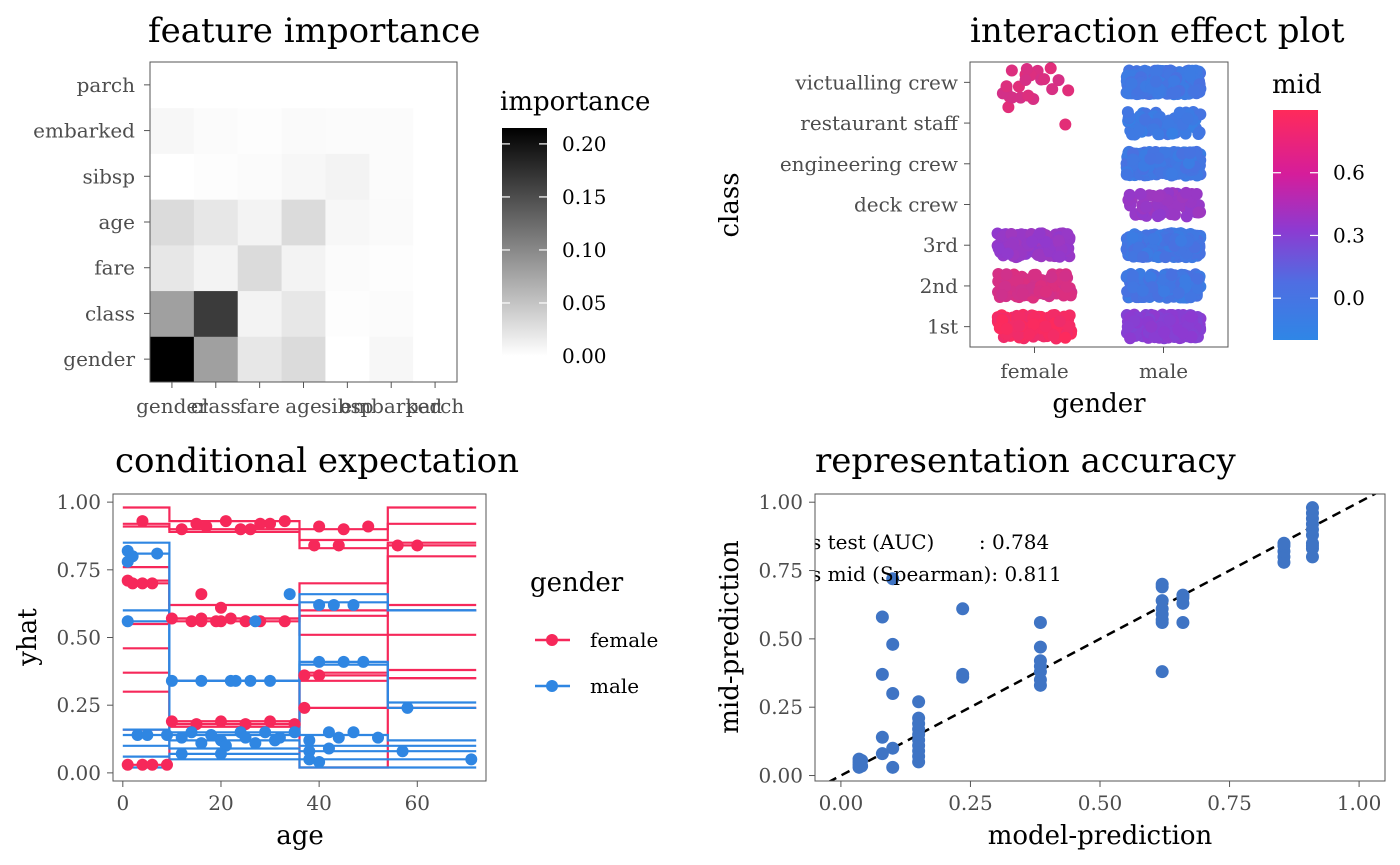 Image resolution: width=1400 pixels, height=865 pixels. What do you see at coordinates (1019, 325) in the screenshot?
I see `interaction-point-female-1st` at bounding box center [1019, 325].